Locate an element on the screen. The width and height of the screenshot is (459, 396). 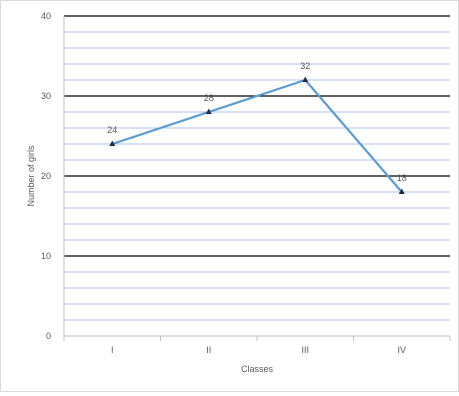
x-tick-labels: I II III IV is located at coordinates (258, 350).